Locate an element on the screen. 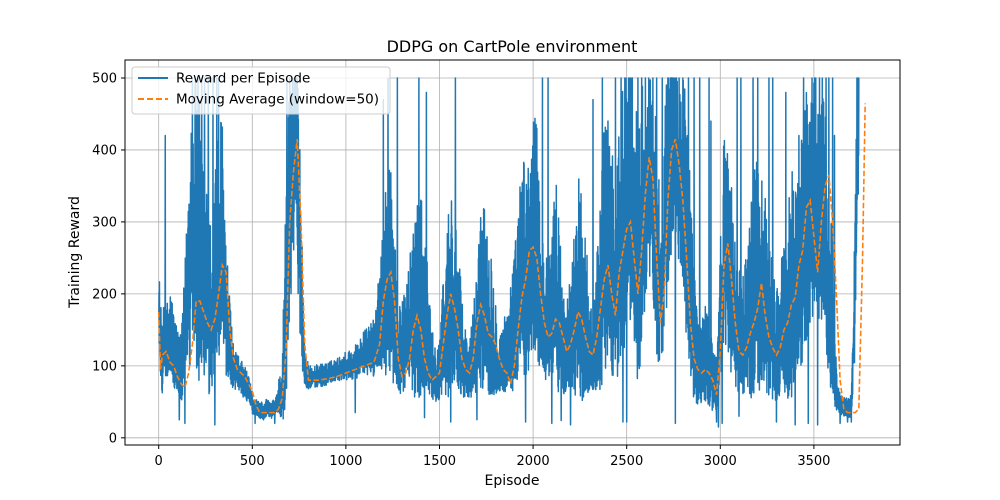 The height and width of the screenshot is (500, 1000). y-axis-ticks: 0 100 200 300 400 500 is located at coordinates (108, 258).